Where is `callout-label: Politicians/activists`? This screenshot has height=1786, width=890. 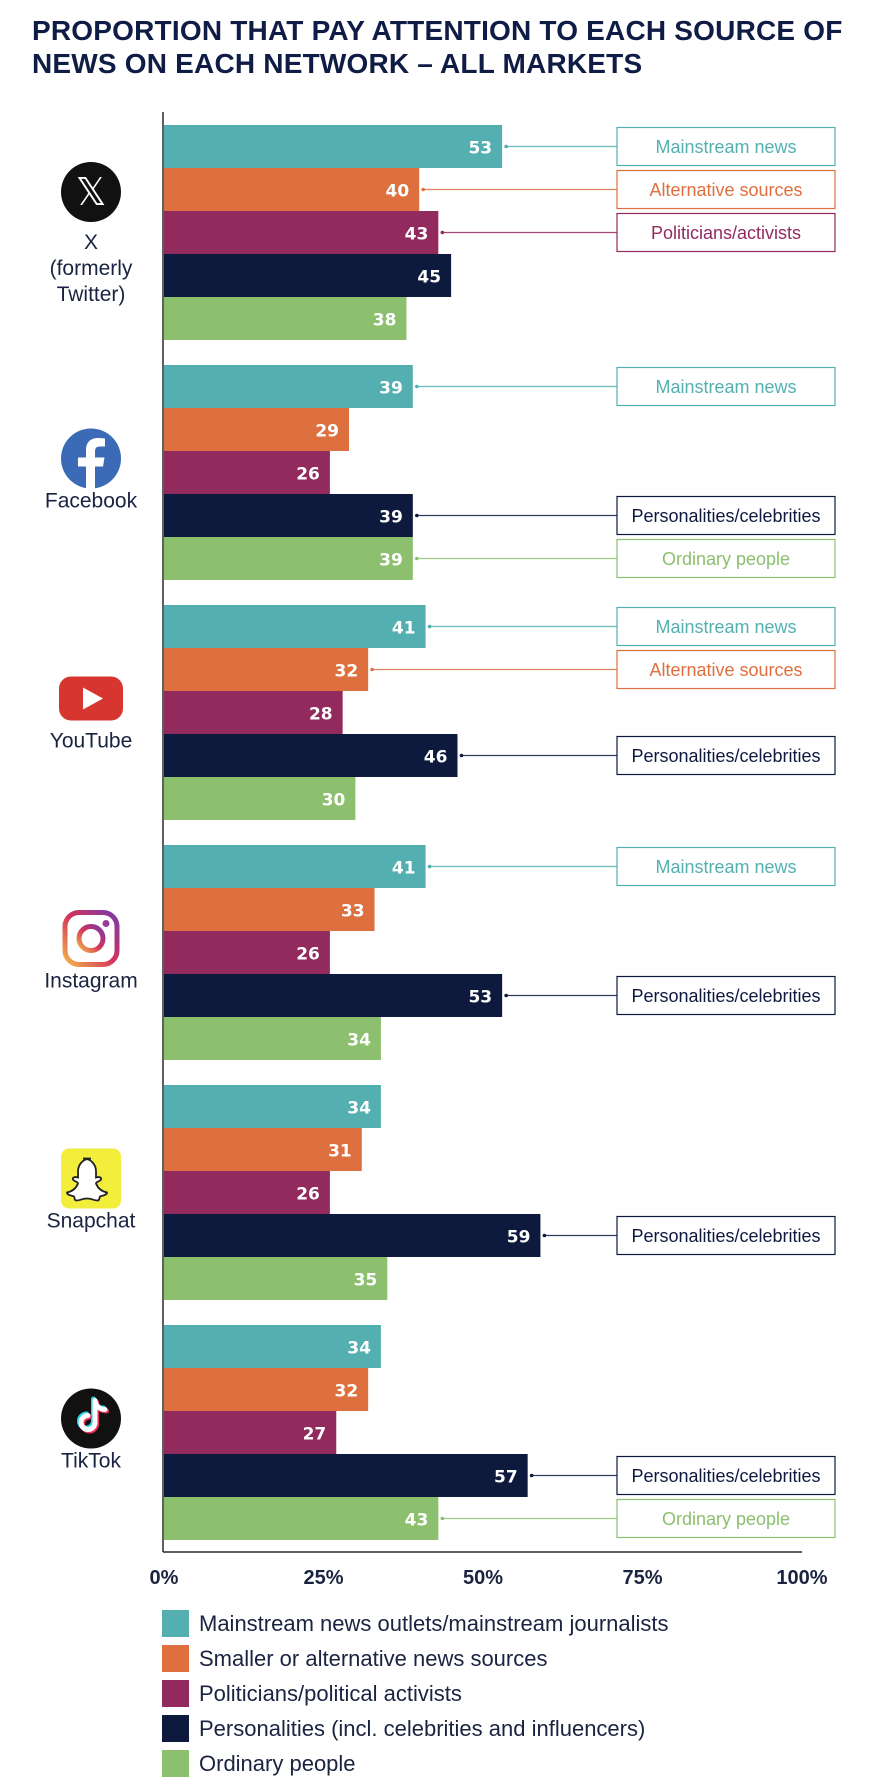 callout-label: Politicians/activists is located at coordinates (726, 233).